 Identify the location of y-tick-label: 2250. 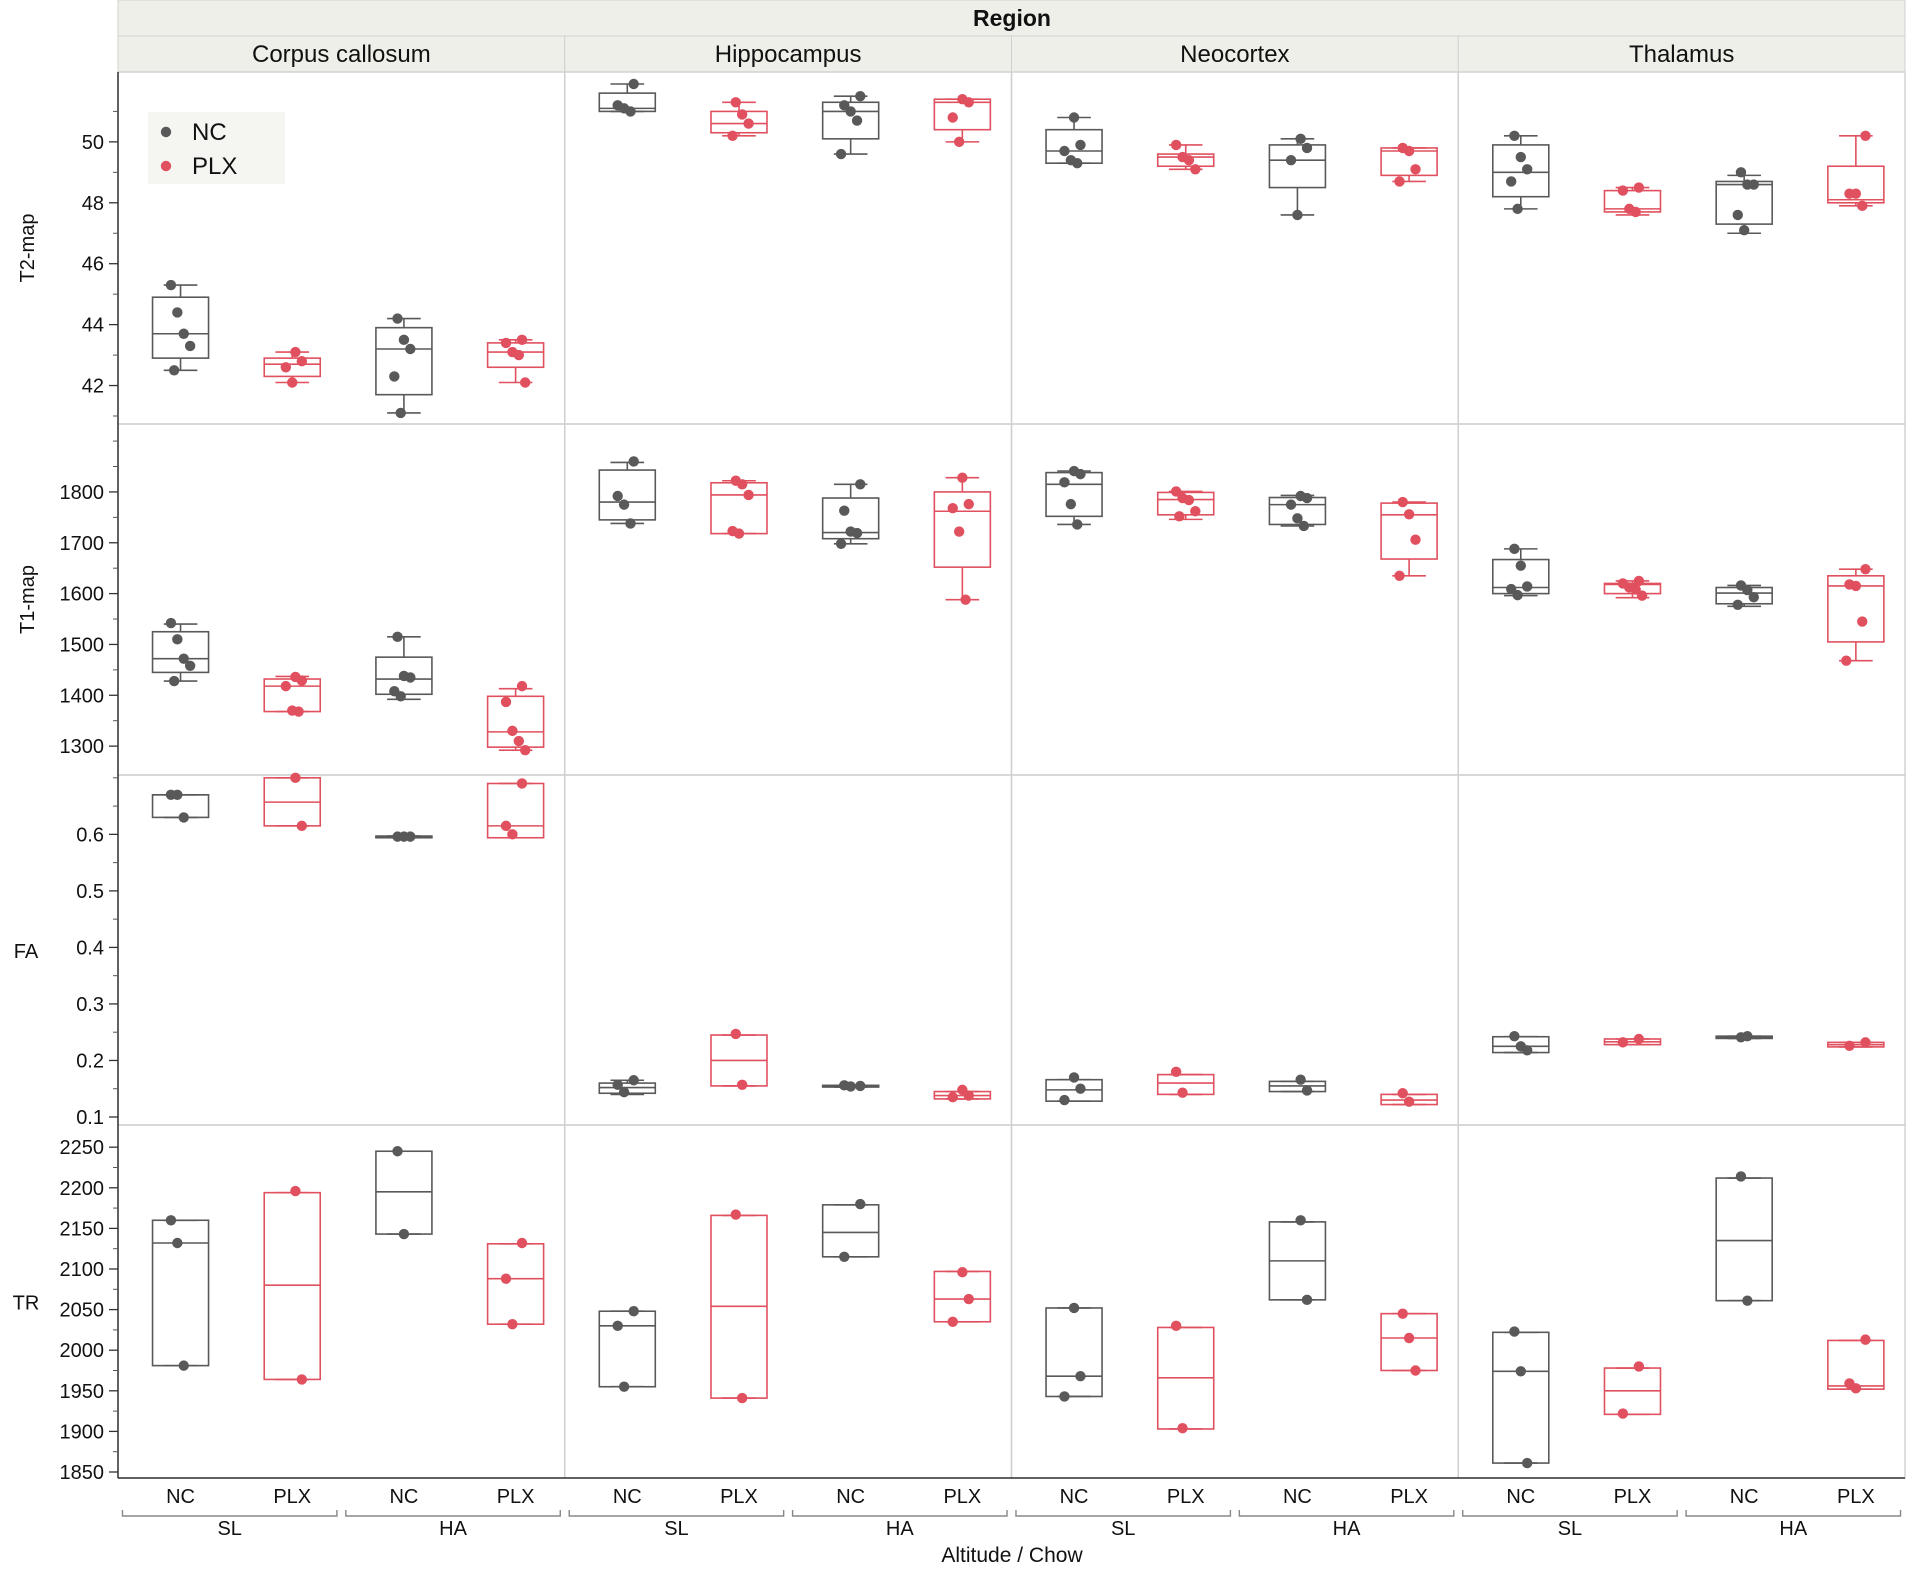
(82, 1148).